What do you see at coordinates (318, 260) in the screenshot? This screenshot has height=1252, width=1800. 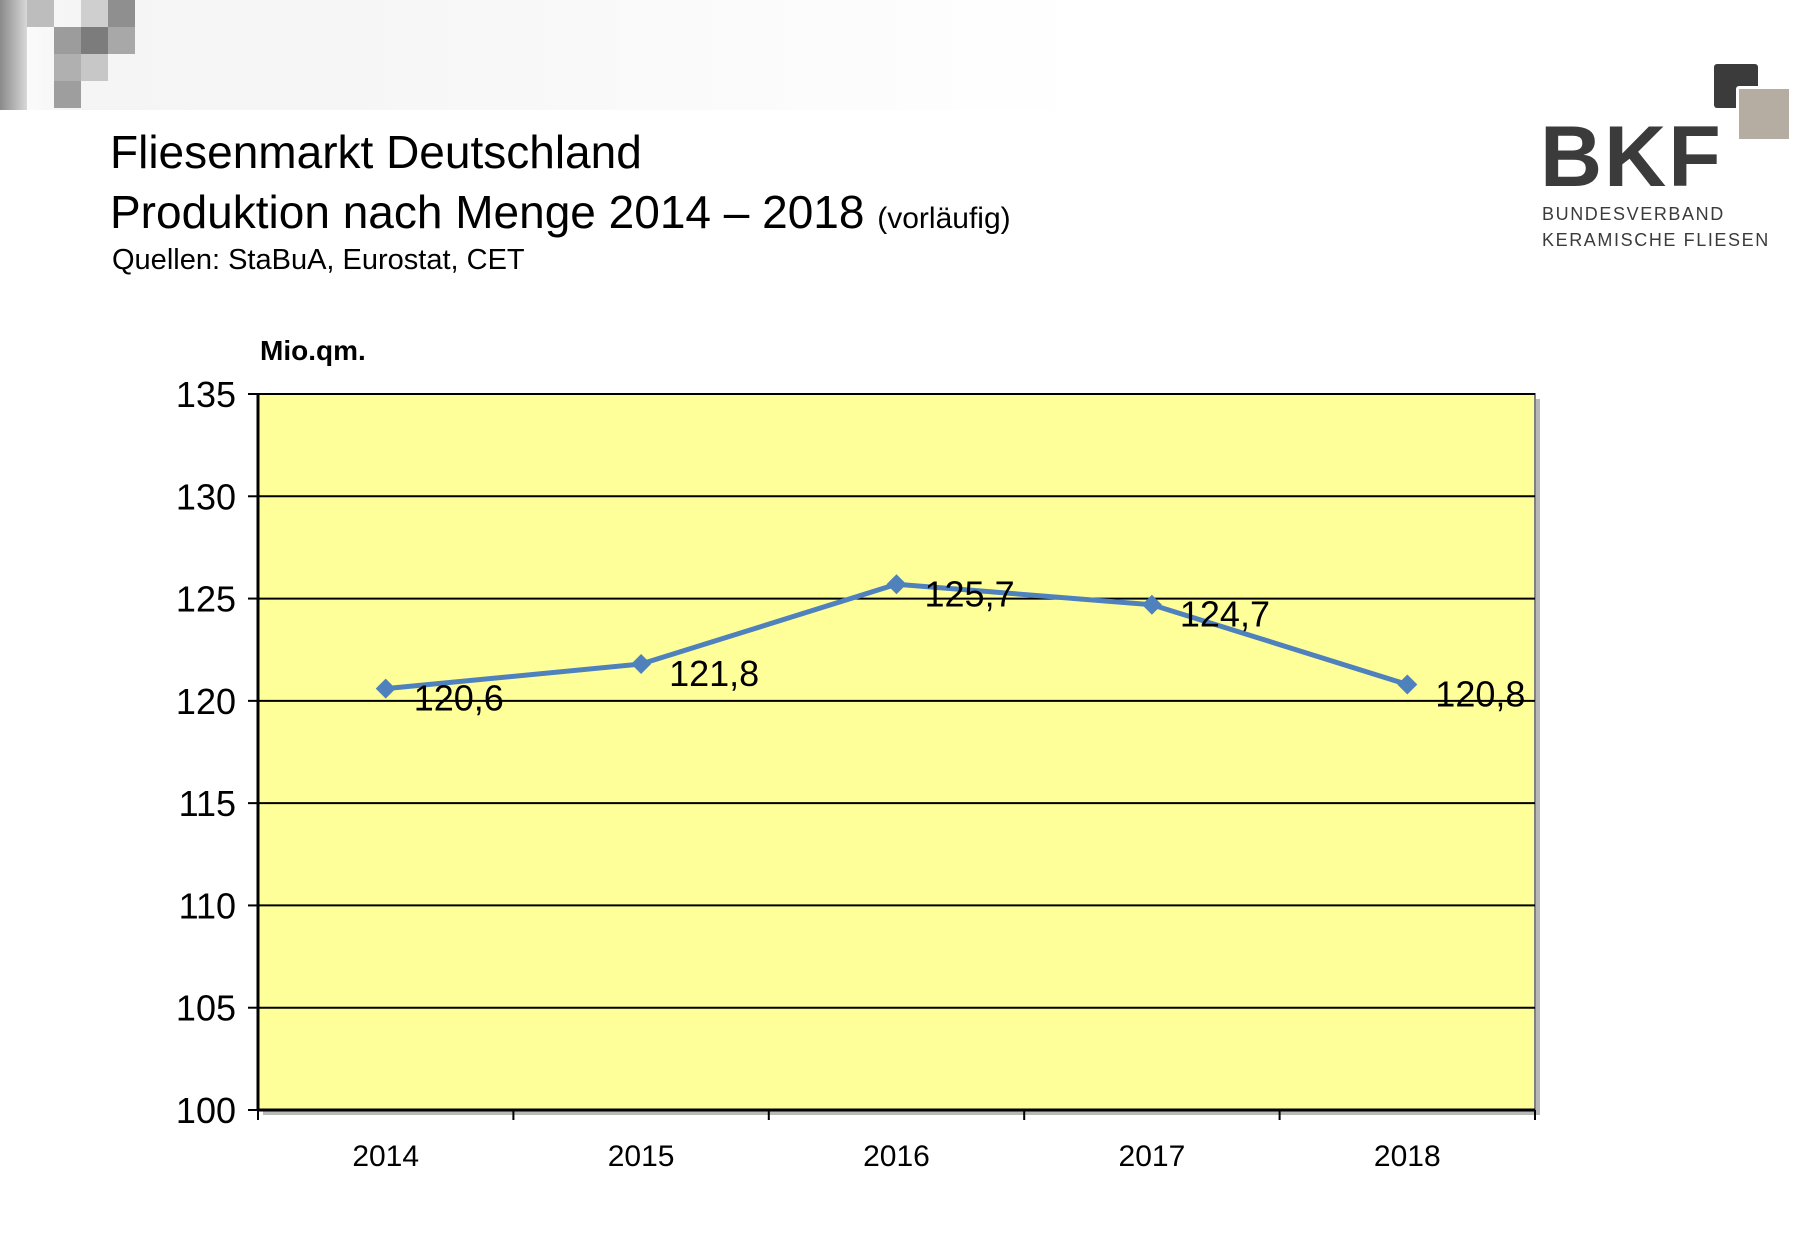 I see `source-note: Quellen: StaBuA, Eurostat, CET` at bounding box center [318, 260].